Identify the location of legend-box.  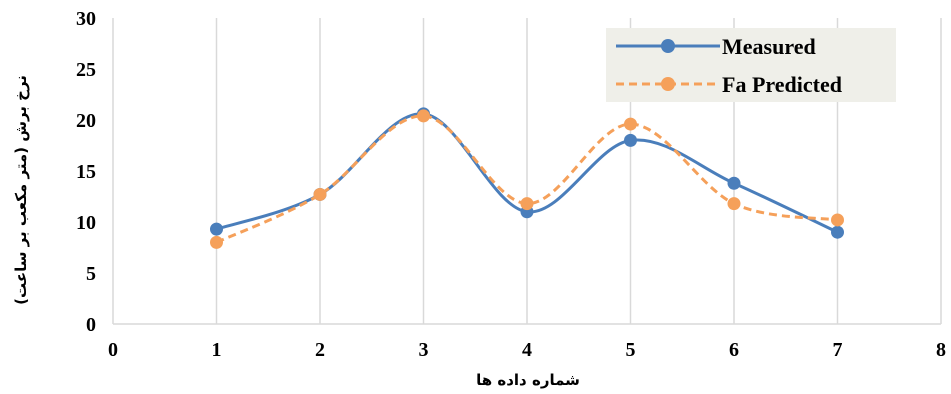
(751, 65).